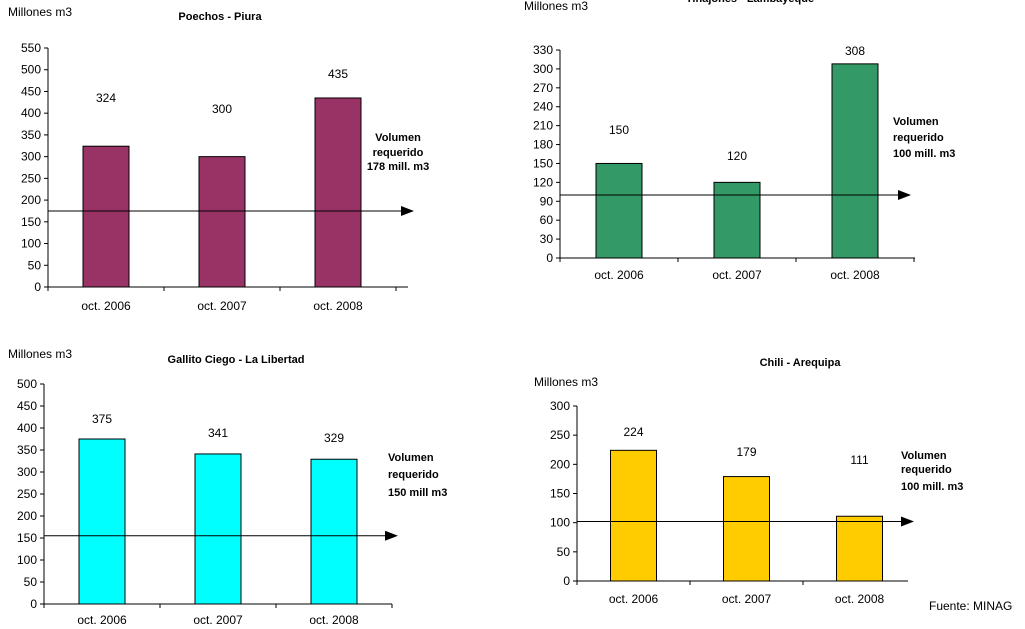 The width and height of the screenshot is (1025, 629). What do you see at coordinates (547, 239) in the screenshot?
I see `y-tick-label: 30` at bounding box center [547, 239].